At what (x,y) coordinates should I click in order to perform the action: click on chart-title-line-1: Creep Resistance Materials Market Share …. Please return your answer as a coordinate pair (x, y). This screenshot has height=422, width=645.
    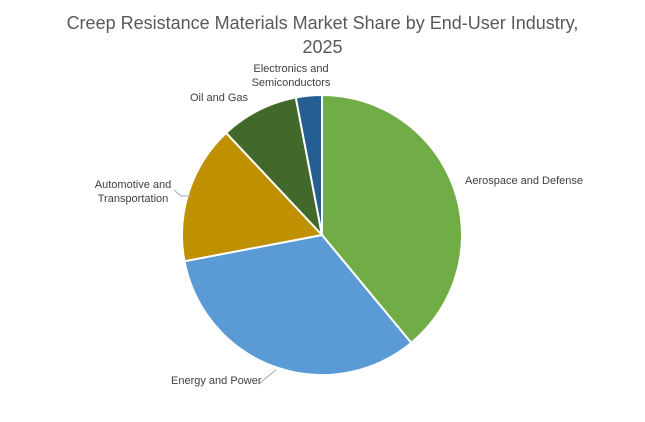
    Looking at the image, I should click on (322, 23).